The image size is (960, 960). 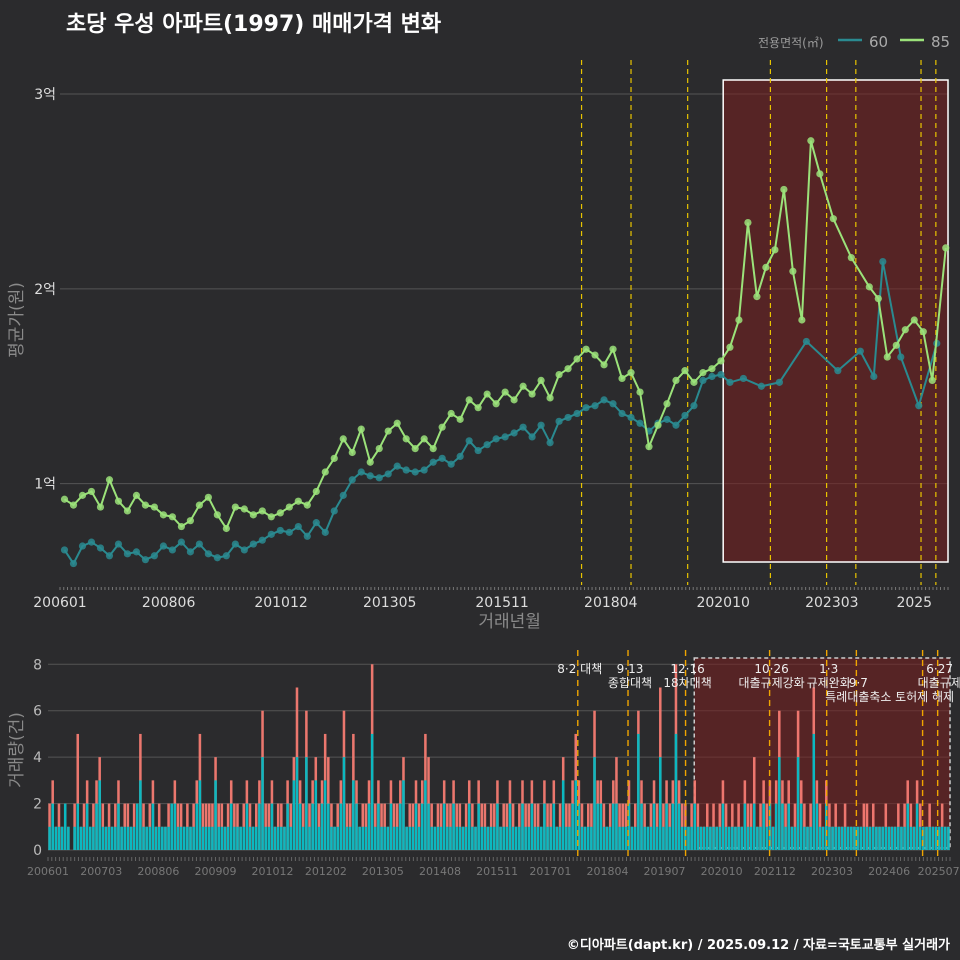 What do you see at coordinates (509, 622) in the screenshot?
I see `x-axis-title: 거래년월` at bounding box center [509, 622].